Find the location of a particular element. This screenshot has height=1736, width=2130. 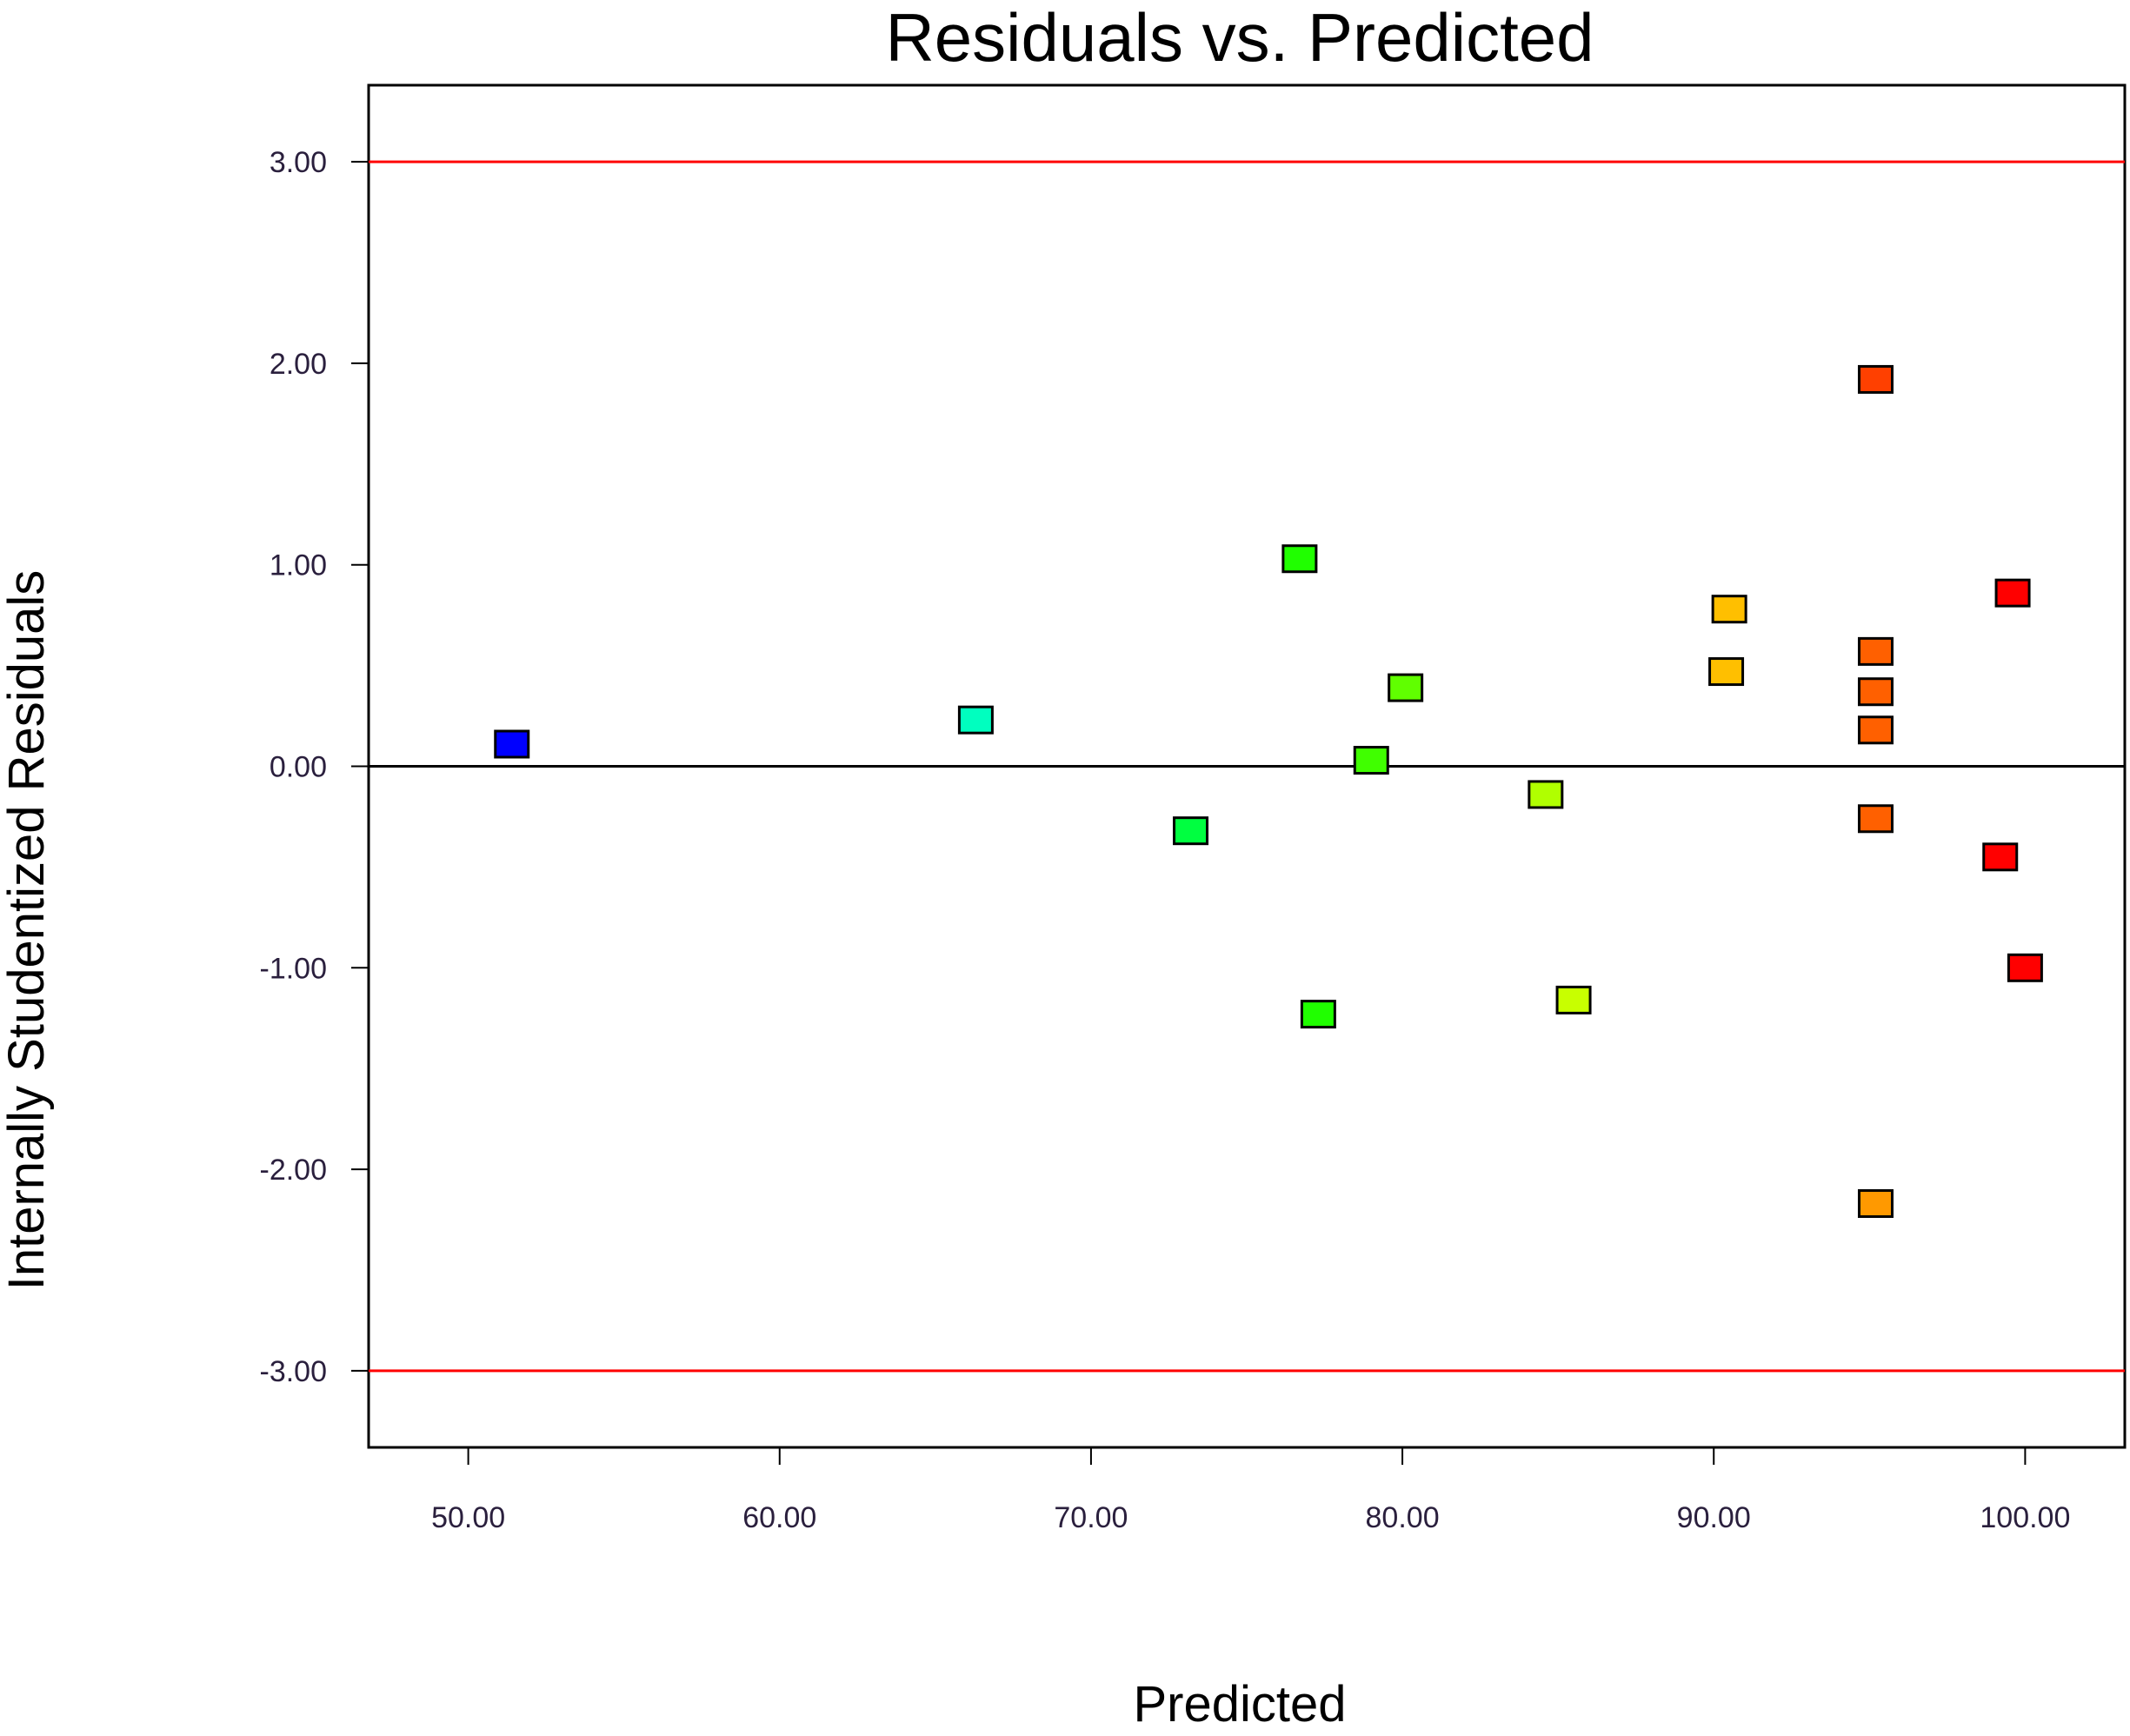

x-tick-label: 70.00 is located at coordinates (1091, 1517).